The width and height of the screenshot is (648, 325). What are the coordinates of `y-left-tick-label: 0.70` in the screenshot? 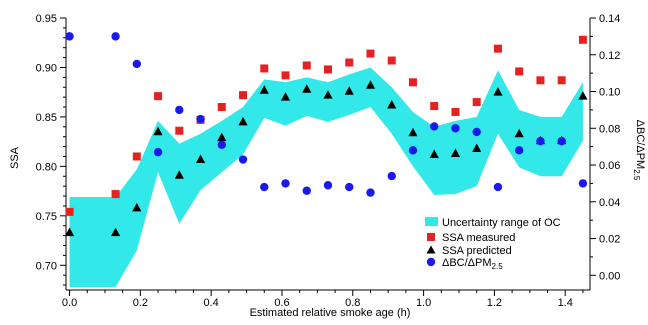 It's located at (46, 266).